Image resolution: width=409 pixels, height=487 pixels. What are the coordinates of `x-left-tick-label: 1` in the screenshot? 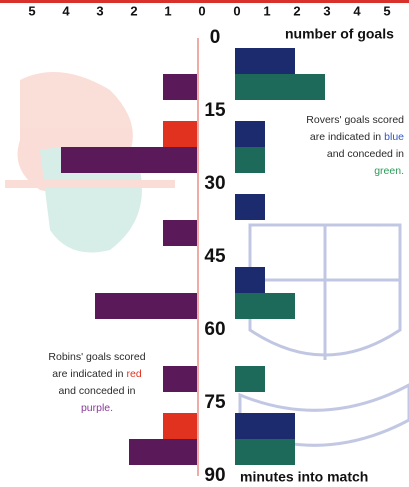 It's located at (167, 10).